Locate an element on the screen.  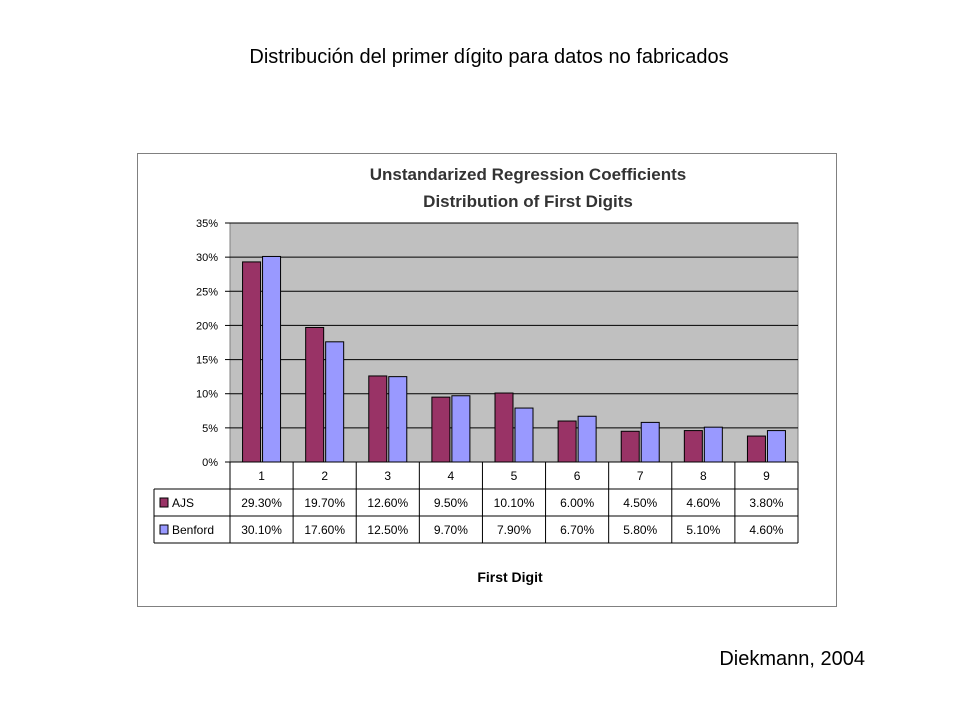
x-tick-label: 4 is located at coordinates (451, 476).